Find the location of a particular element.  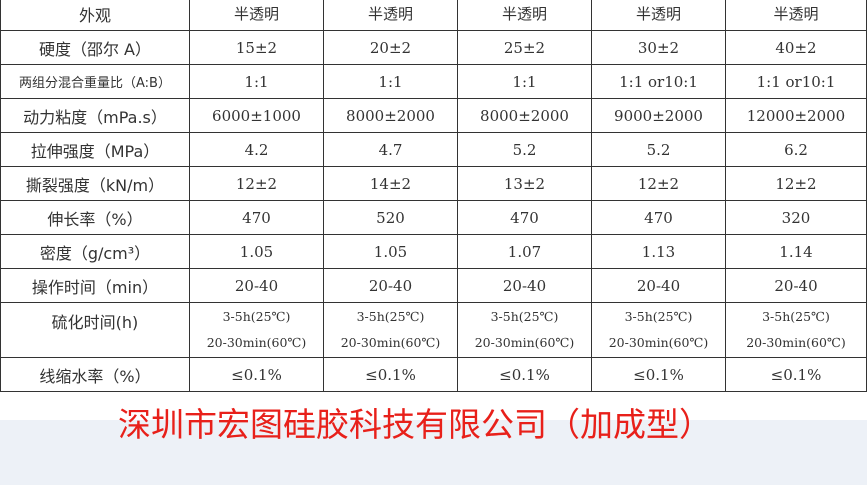

table-cell: 30±2 is located at coordinates (658, 47).